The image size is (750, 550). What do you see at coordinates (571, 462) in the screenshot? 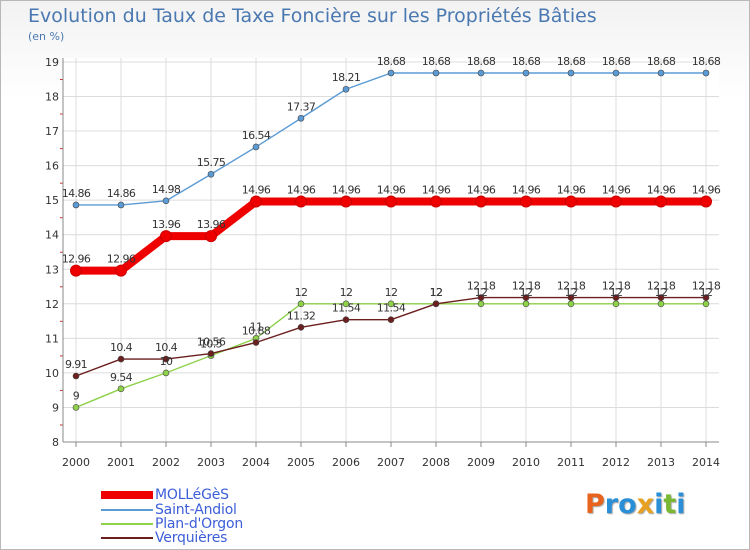
I see `x-tick-label: 2011` at bounding box center [571, 462].